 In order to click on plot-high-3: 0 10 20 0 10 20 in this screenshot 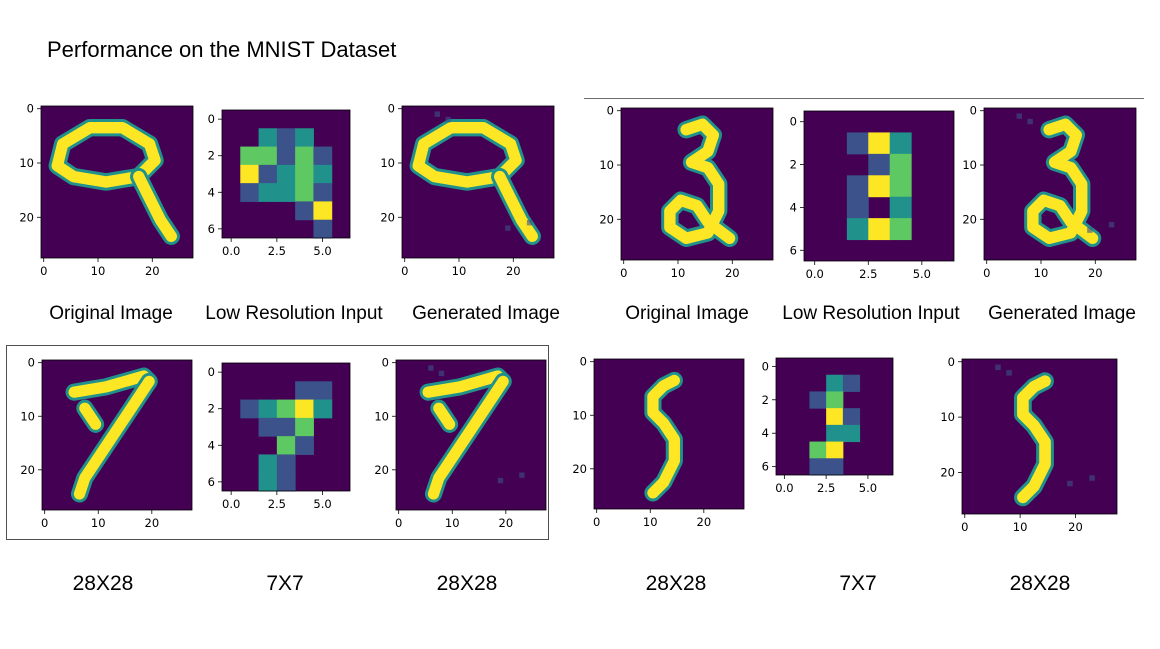, I will do `click(686, 192)`.